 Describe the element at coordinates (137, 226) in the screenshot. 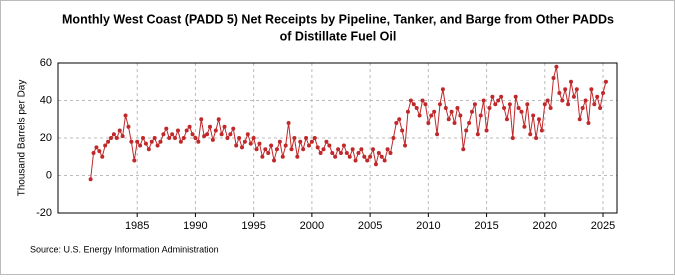

I see `x-tick-label: 1985` at that location.